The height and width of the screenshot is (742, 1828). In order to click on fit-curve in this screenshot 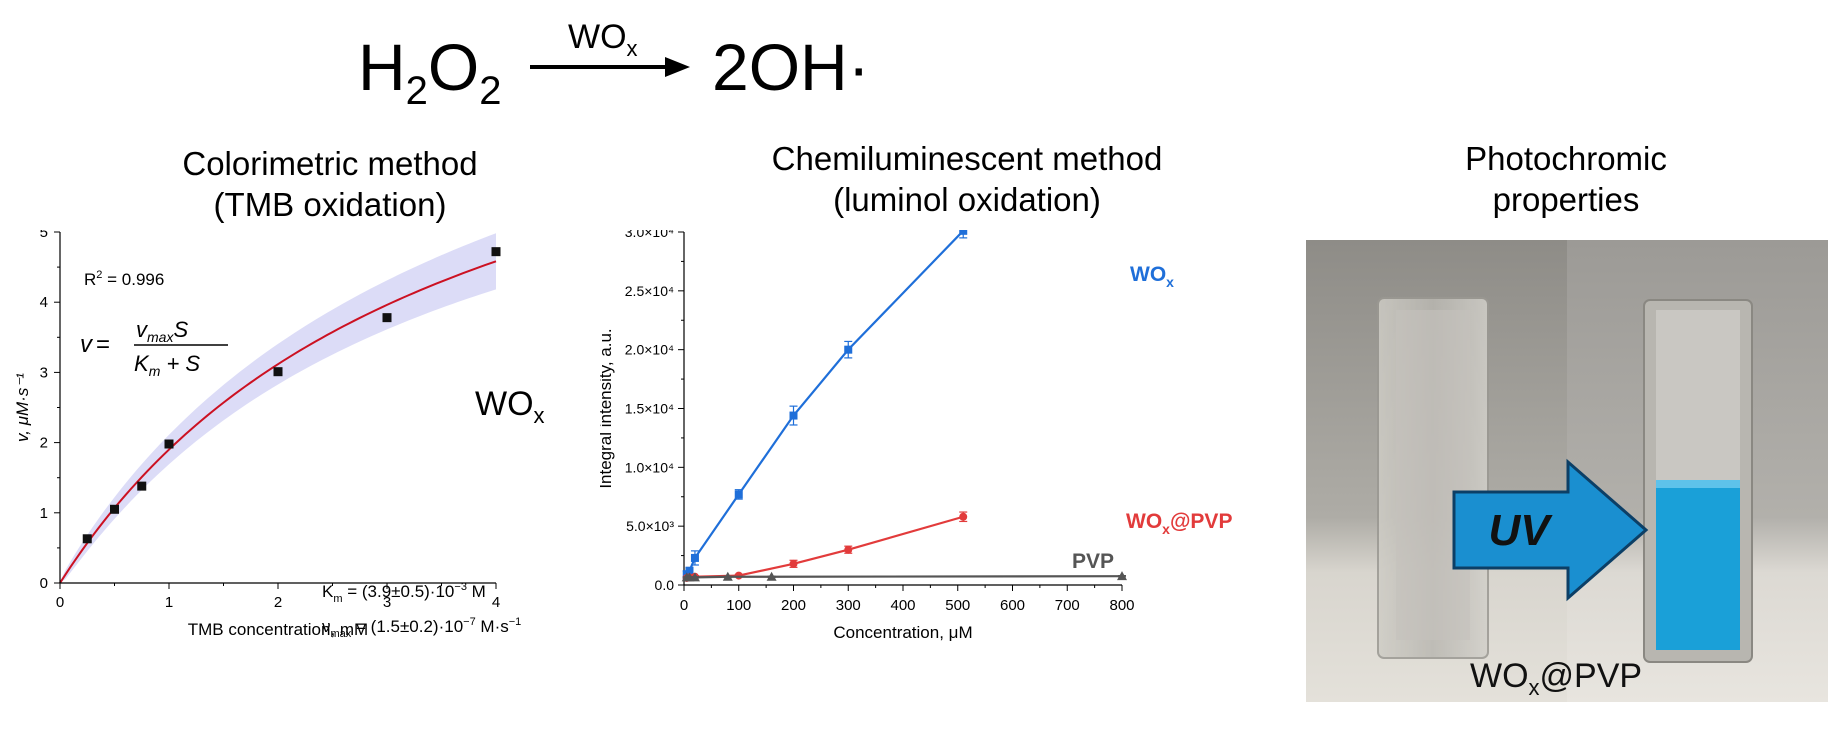, I will do `click(278, 422)`.